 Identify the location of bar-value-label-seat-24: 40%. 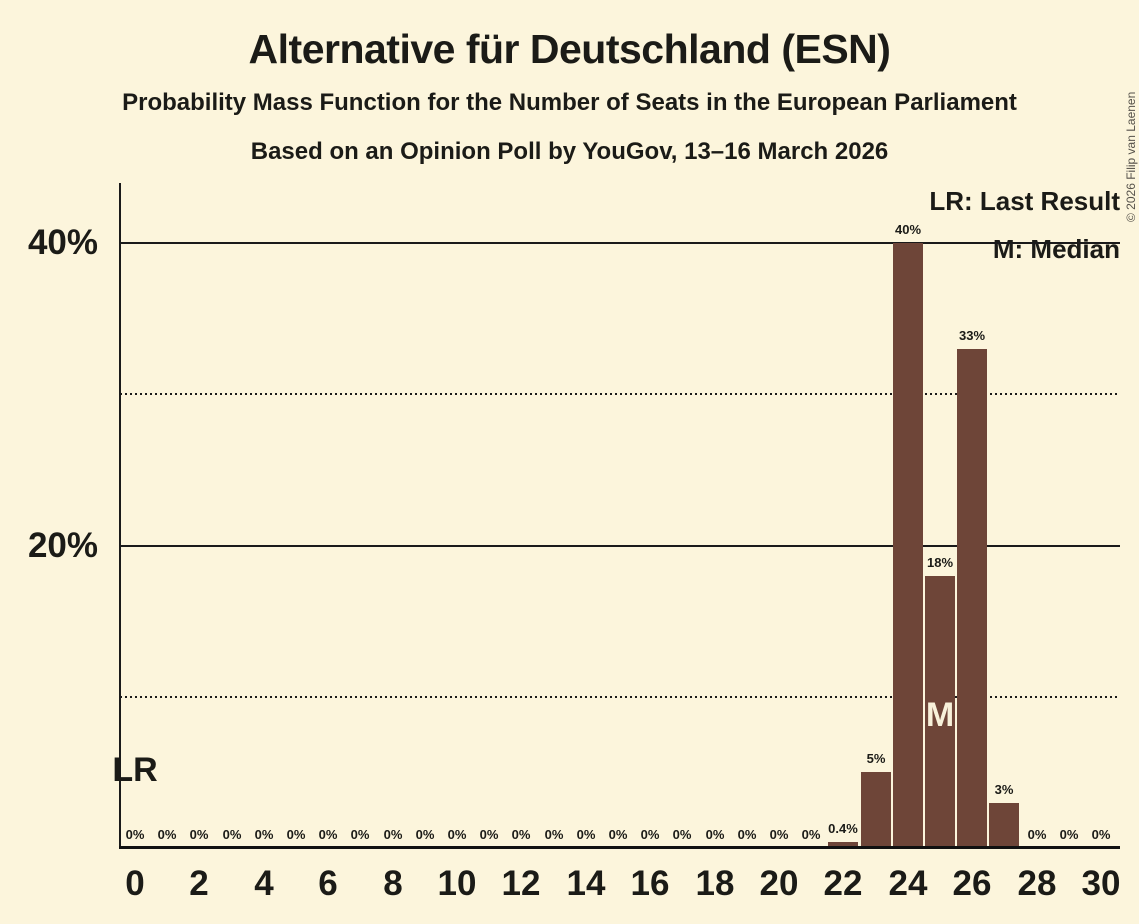
(908, 229).